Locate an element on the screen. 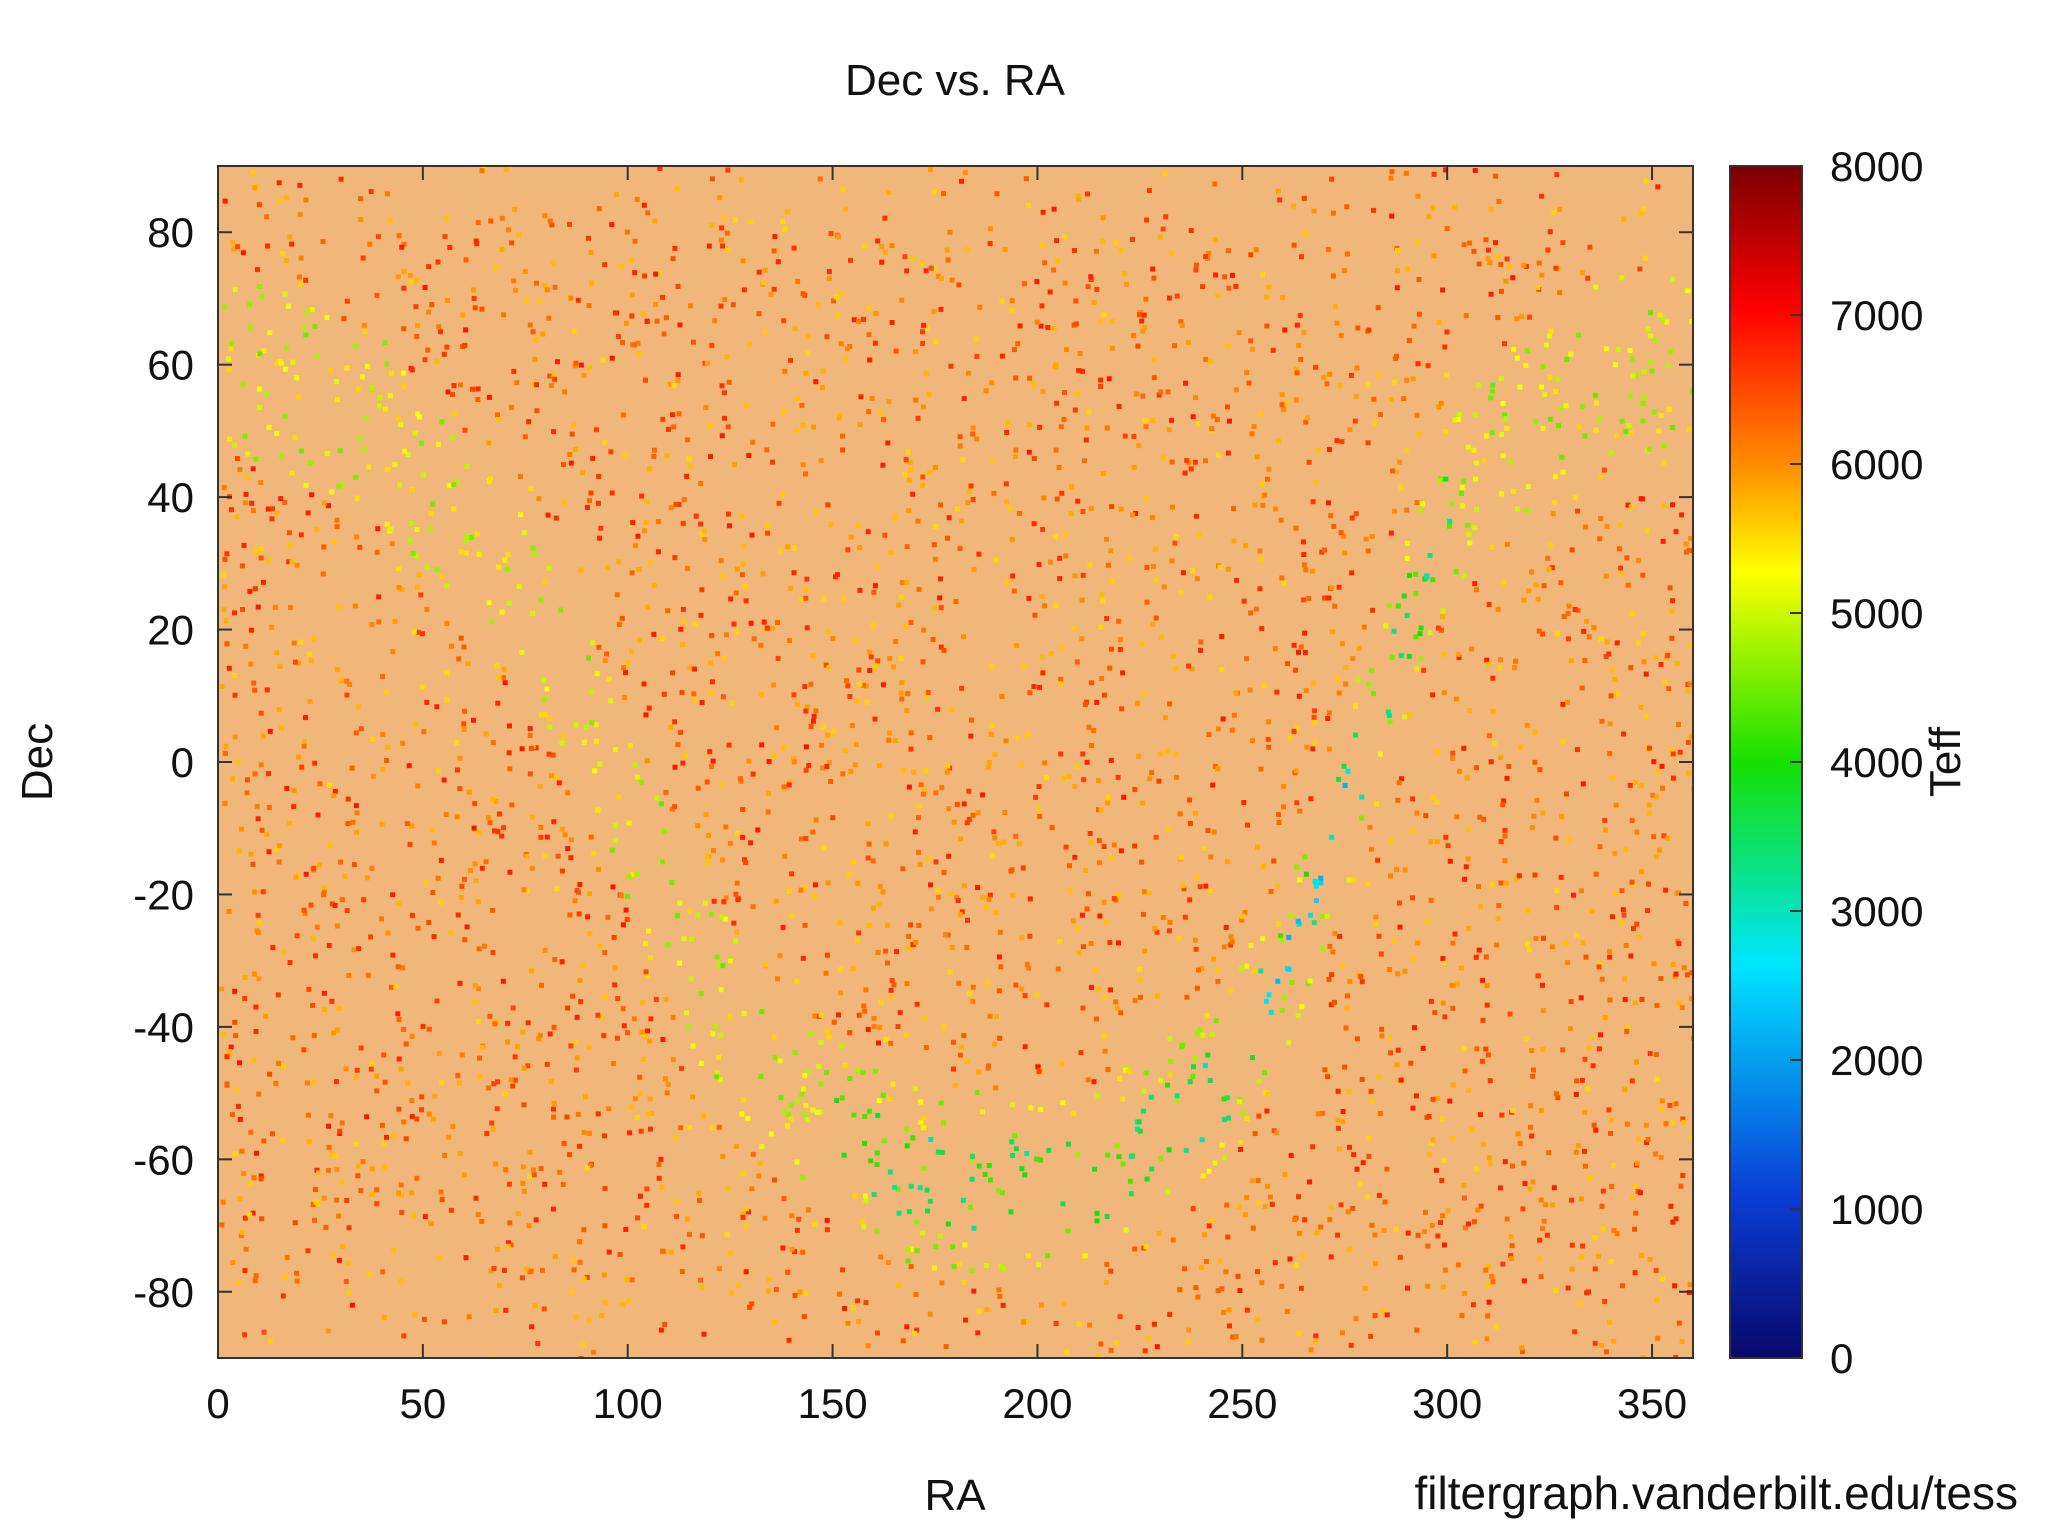  y-axis-label: Dec is located at coordinates (37, 762).